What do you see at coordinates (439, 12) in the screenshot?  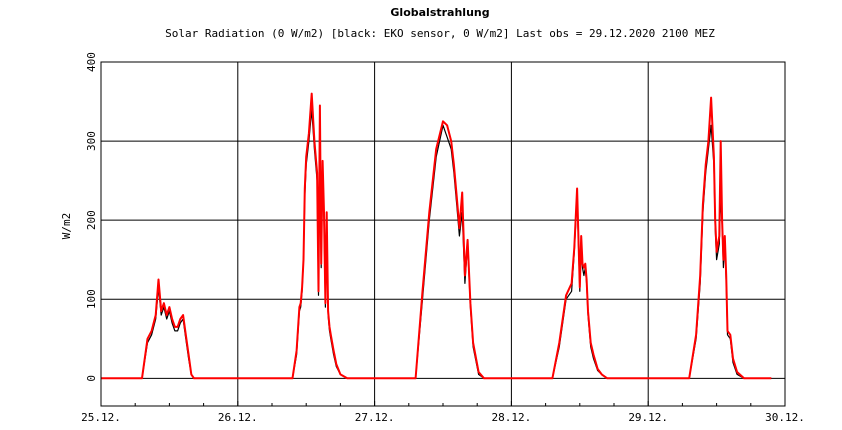 I see `chart-title: Globalstrahlung` at bounding box center [439, 12].